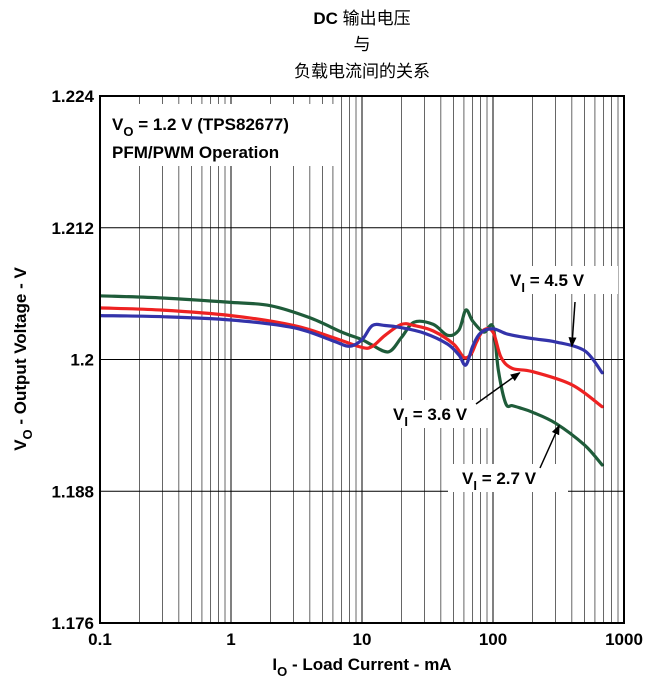 The image size is (646, 681). Describe the element at coordinates (230, 639) in the screenshot. I see `x-tick-label: 1` at that location.